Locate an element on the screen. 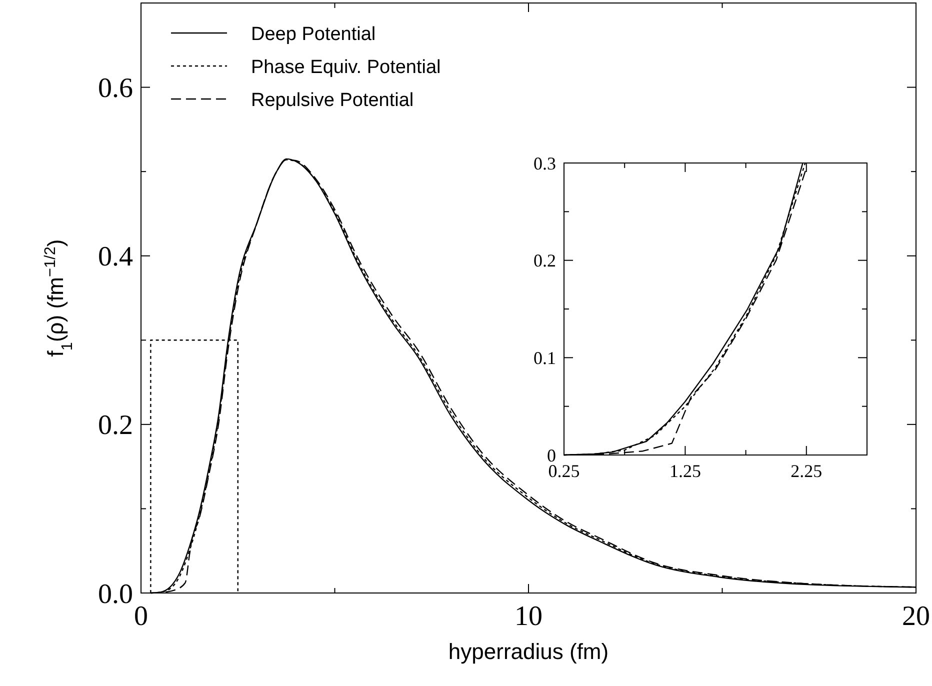  y-tick-label: 0.6 is located at coordinates (115, 88).